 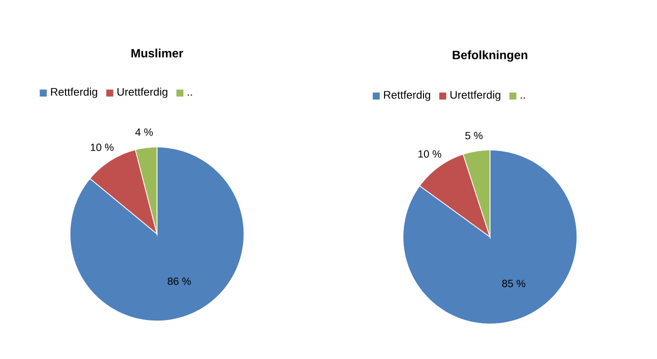 I want to click on data-label: 85 %, so click(x=514, y=284).